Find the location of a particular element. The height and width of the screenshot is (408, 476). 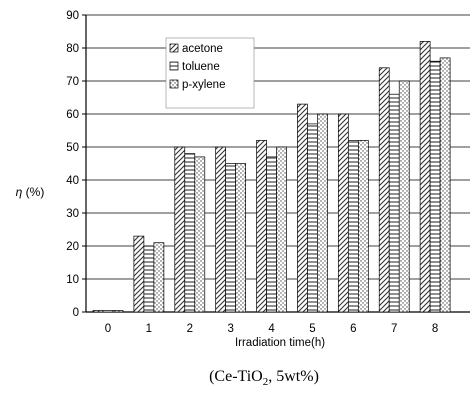

y-tick-label: 50 is located at coordinates (72, 148).